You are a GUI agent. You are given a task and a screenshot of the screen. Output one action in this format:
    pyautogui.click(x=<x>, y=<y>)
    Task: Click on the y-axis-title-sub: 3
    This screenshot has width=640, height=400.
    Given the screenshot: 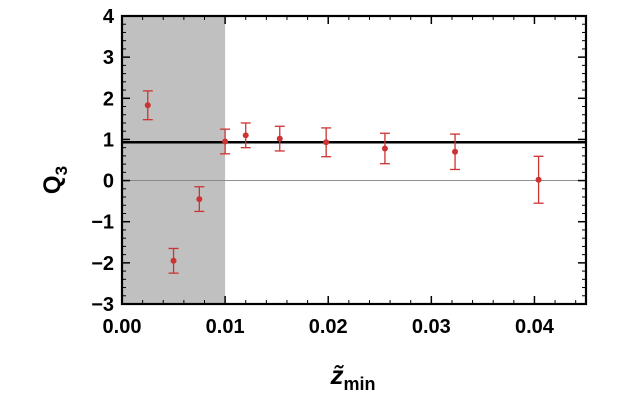 What is the action you would take?
    pyautogui.click(x=61, y=170)
    